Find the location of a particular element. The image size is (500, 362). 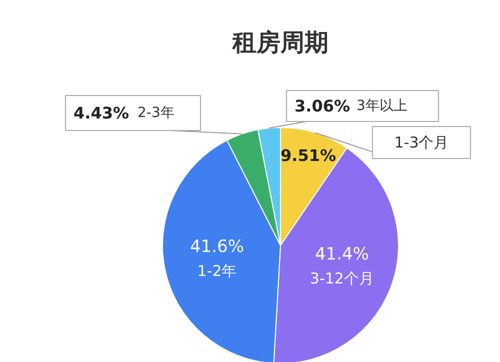

data-label: 4.43% is located at coordinates (102, 113).